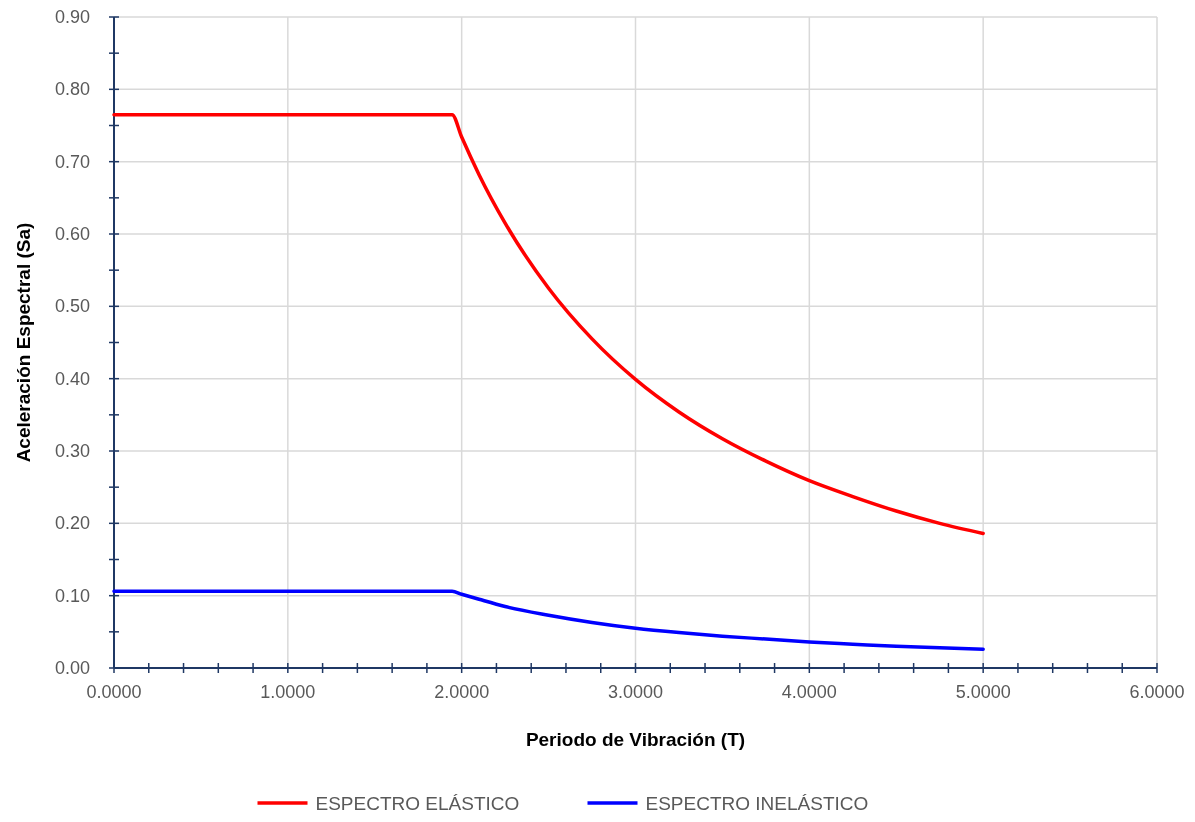 The height and width of the screenshot is (822, 1195). I want to click on y-tick-label: 0.50, so click(72, 306).